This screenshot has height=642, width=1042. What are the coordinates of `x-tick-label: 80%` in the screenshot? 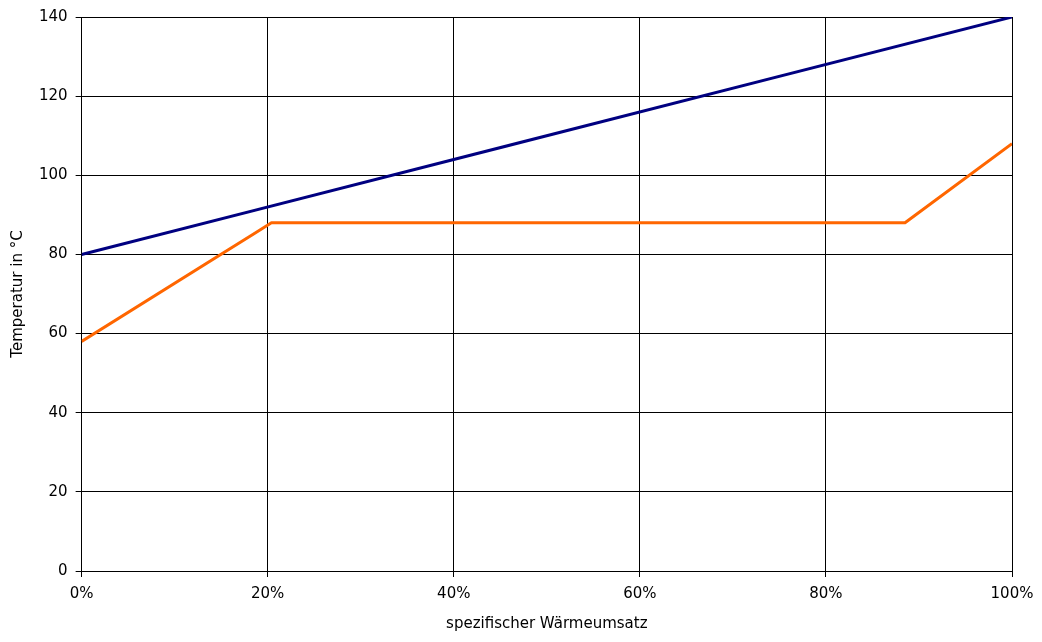 It's located at (826, 592).